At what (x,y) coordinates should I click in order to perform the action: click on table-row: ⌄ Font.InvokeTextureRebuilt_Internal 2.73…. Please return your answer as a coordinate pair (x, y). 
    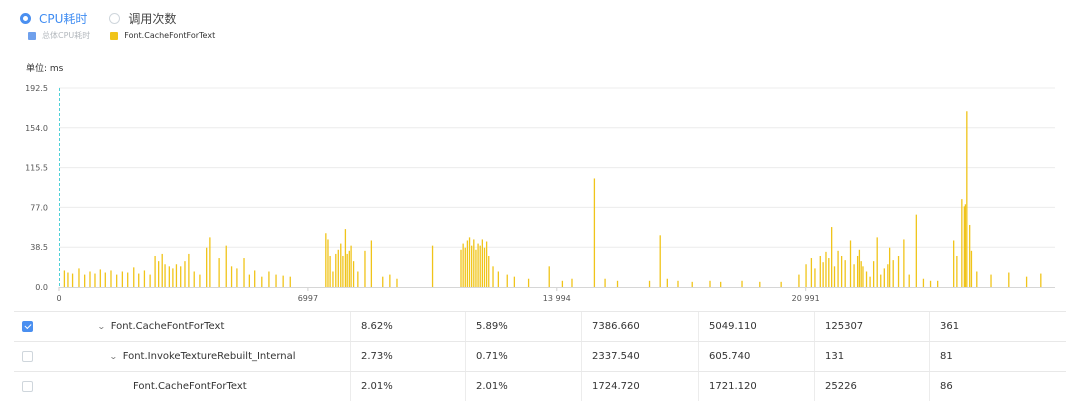
    Looking at the image, I should click on (540, 357).